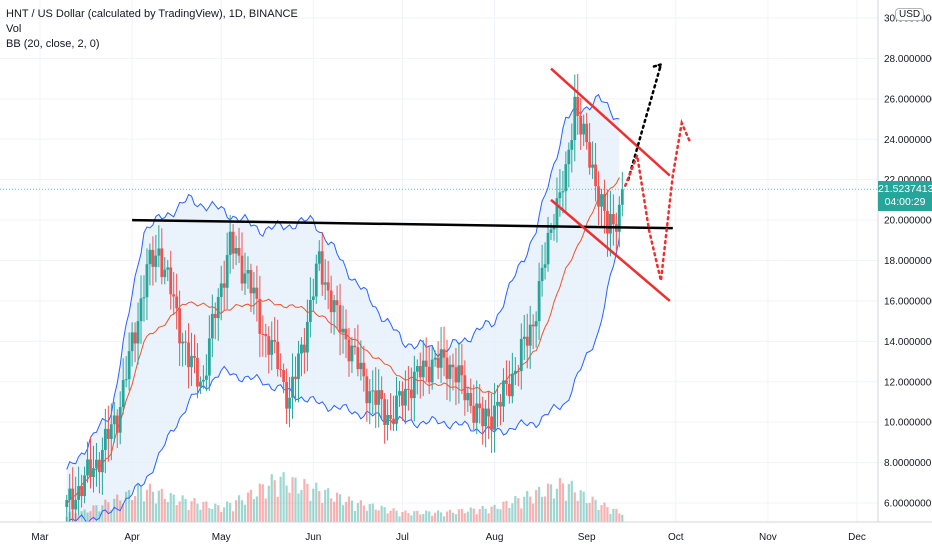 The height and width of the screenshot is (550, 932). I want to click on projection-path-dark, so click(644, 122).